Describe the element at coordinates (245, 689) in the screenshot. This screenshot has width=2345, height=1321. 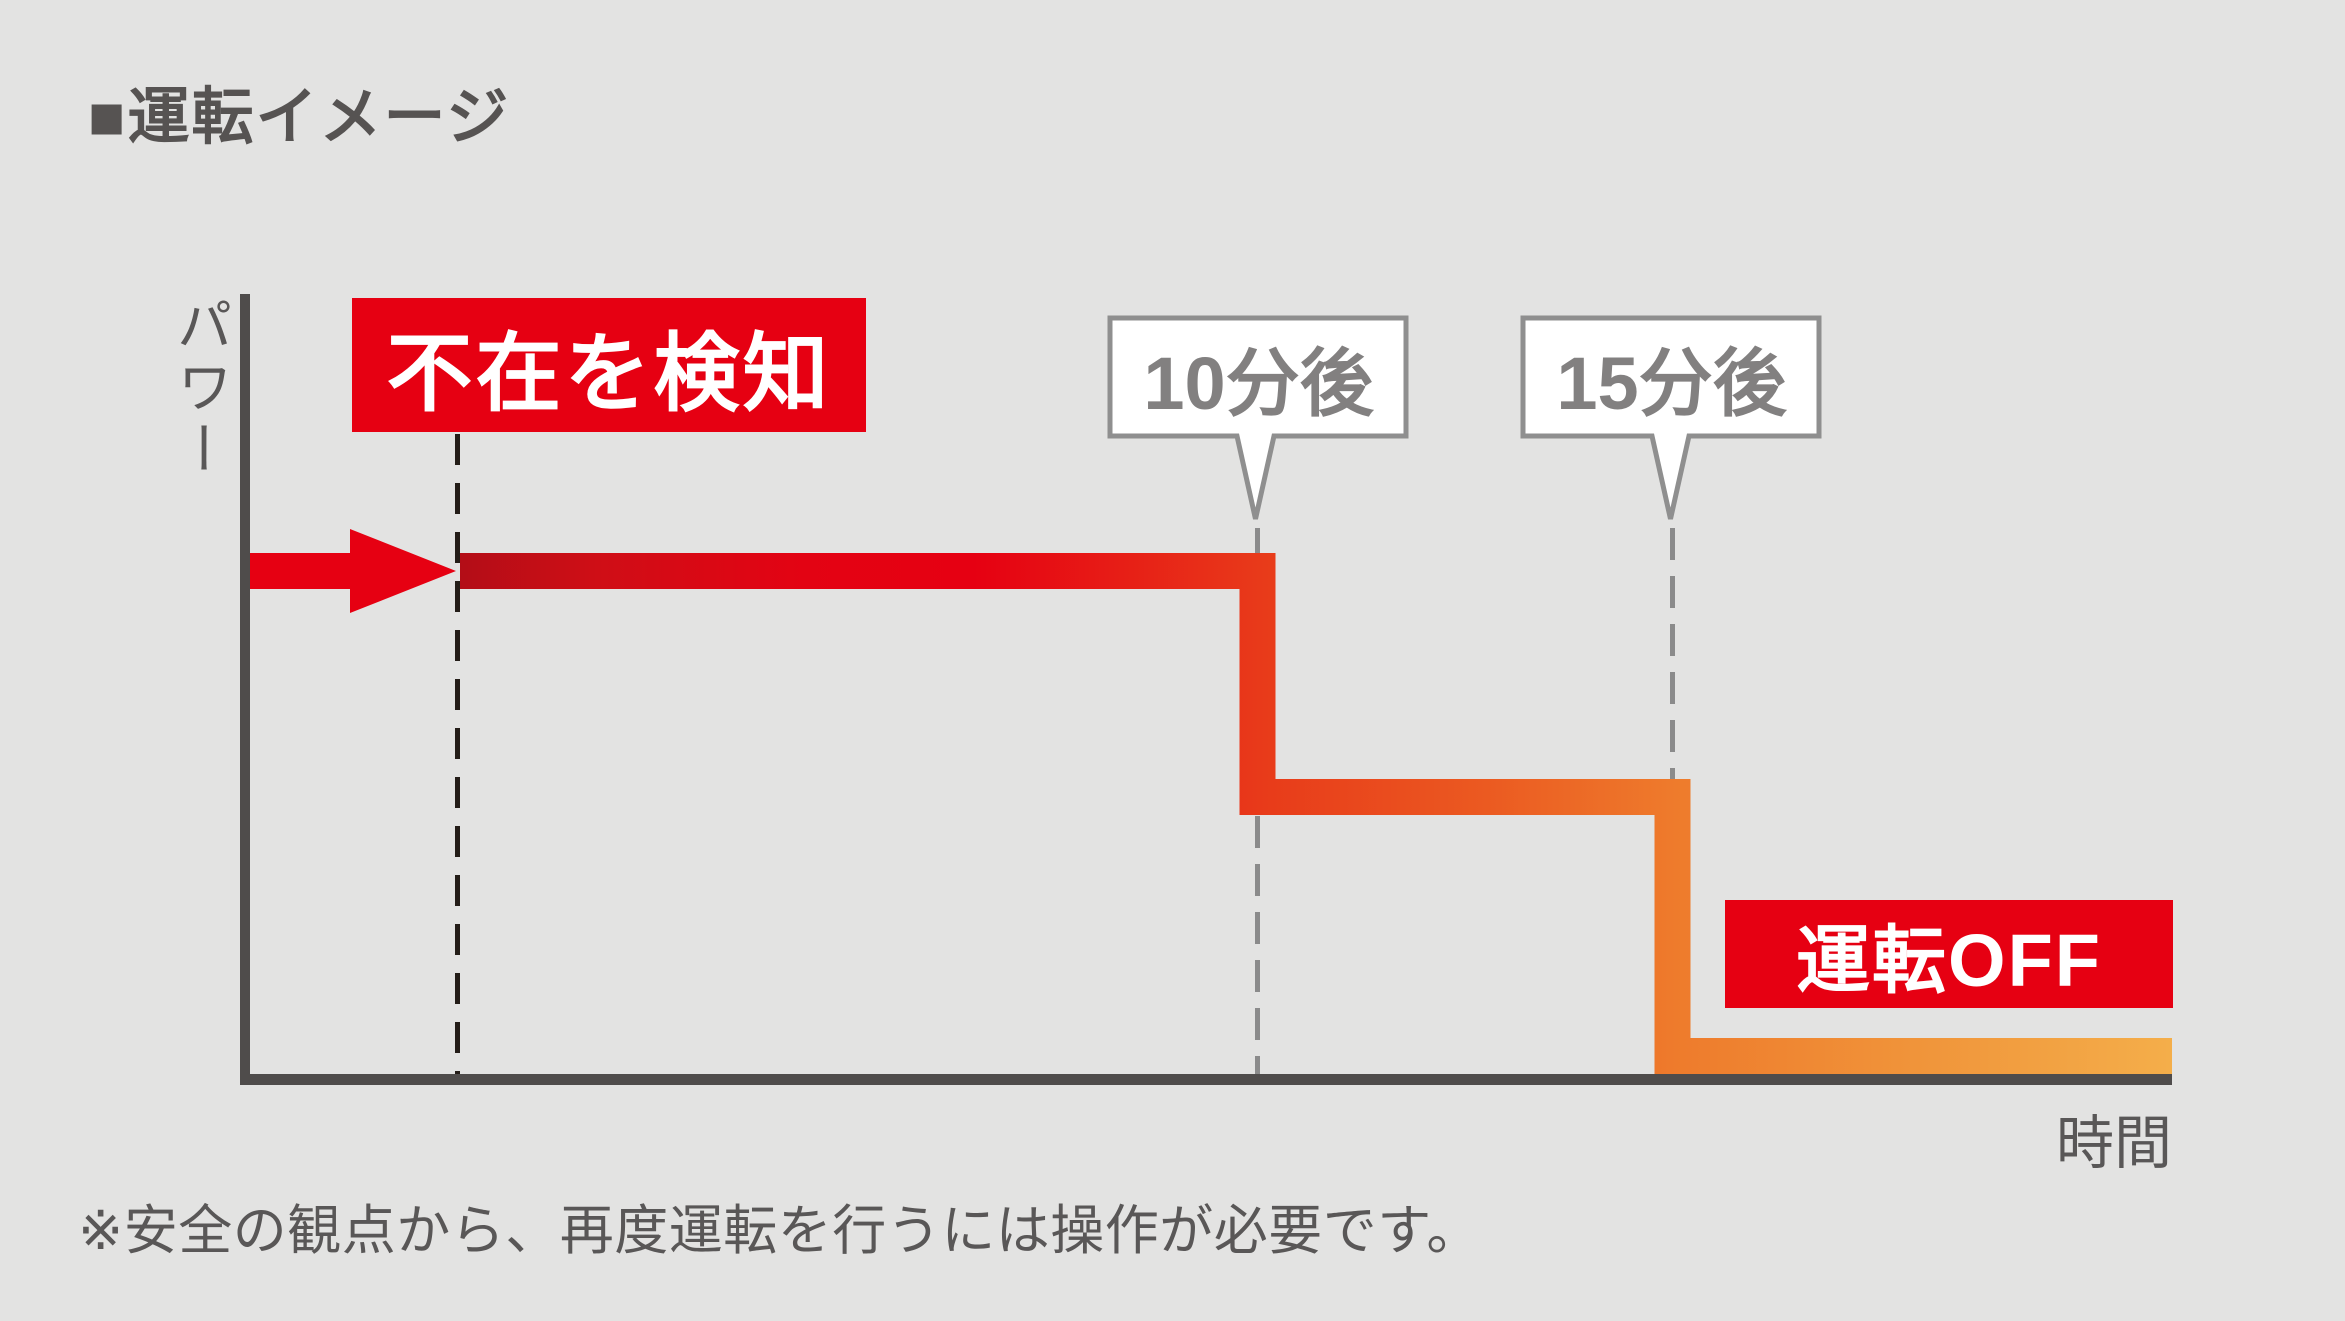
I see `y-axis-line` at that location.